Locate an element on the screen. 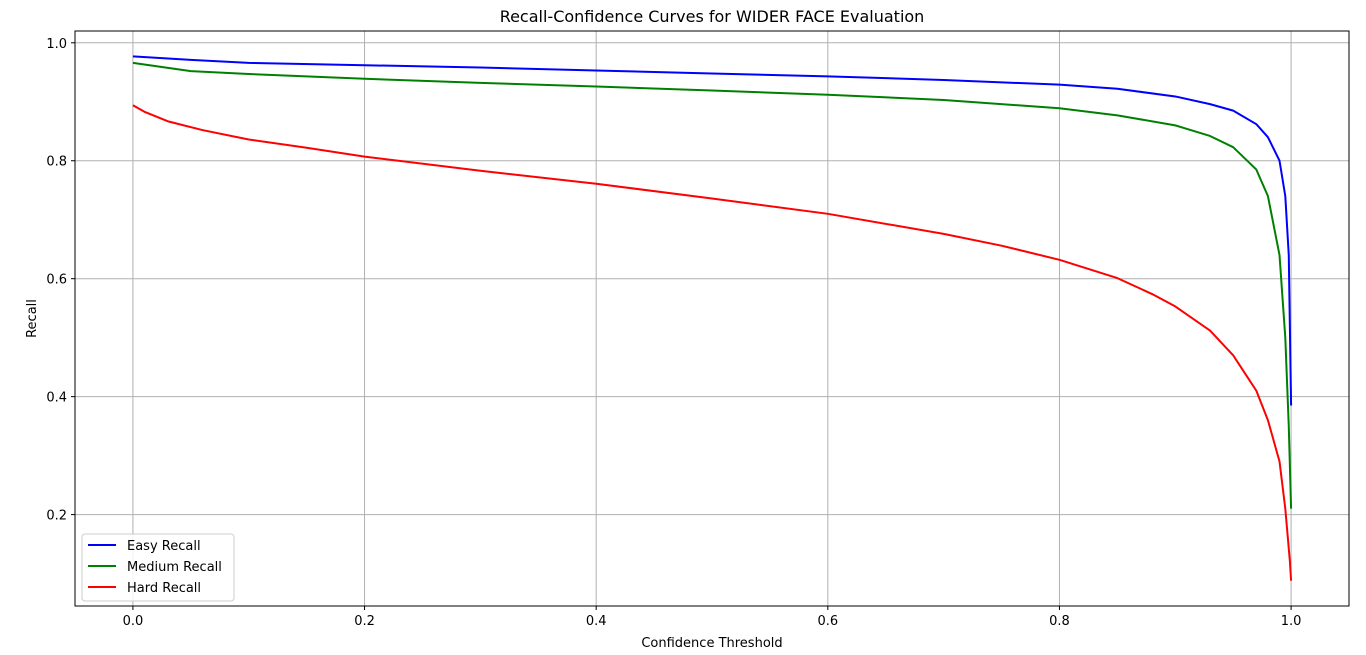 Image resolution: width=1366 pixels, height=655 pixels. legend: Easy Recall Medium Recall Hard Recall is located at coordinates (158, 567).